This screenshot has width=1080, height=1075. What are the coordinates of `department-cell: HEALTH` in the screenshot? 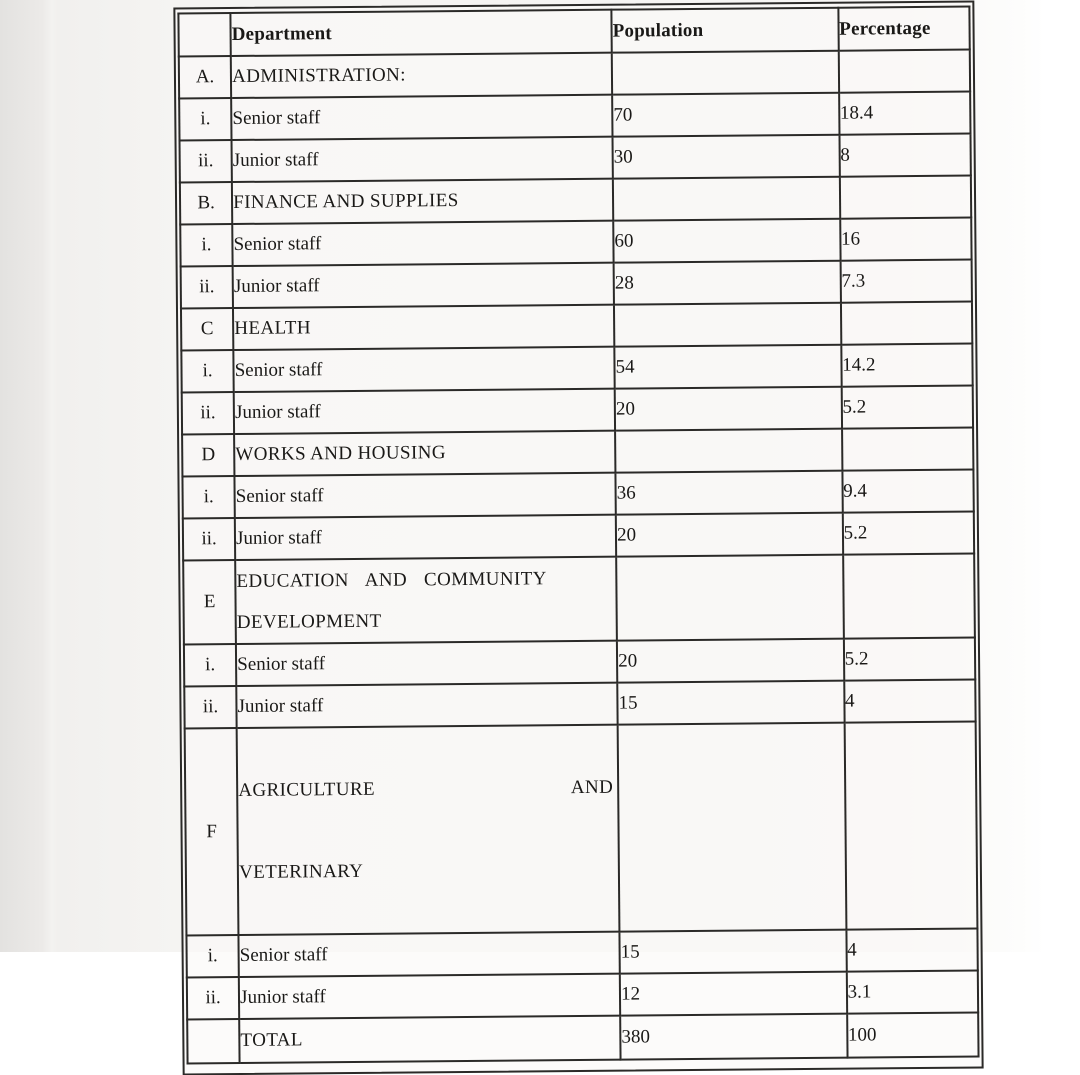 It's located at (424, 327).